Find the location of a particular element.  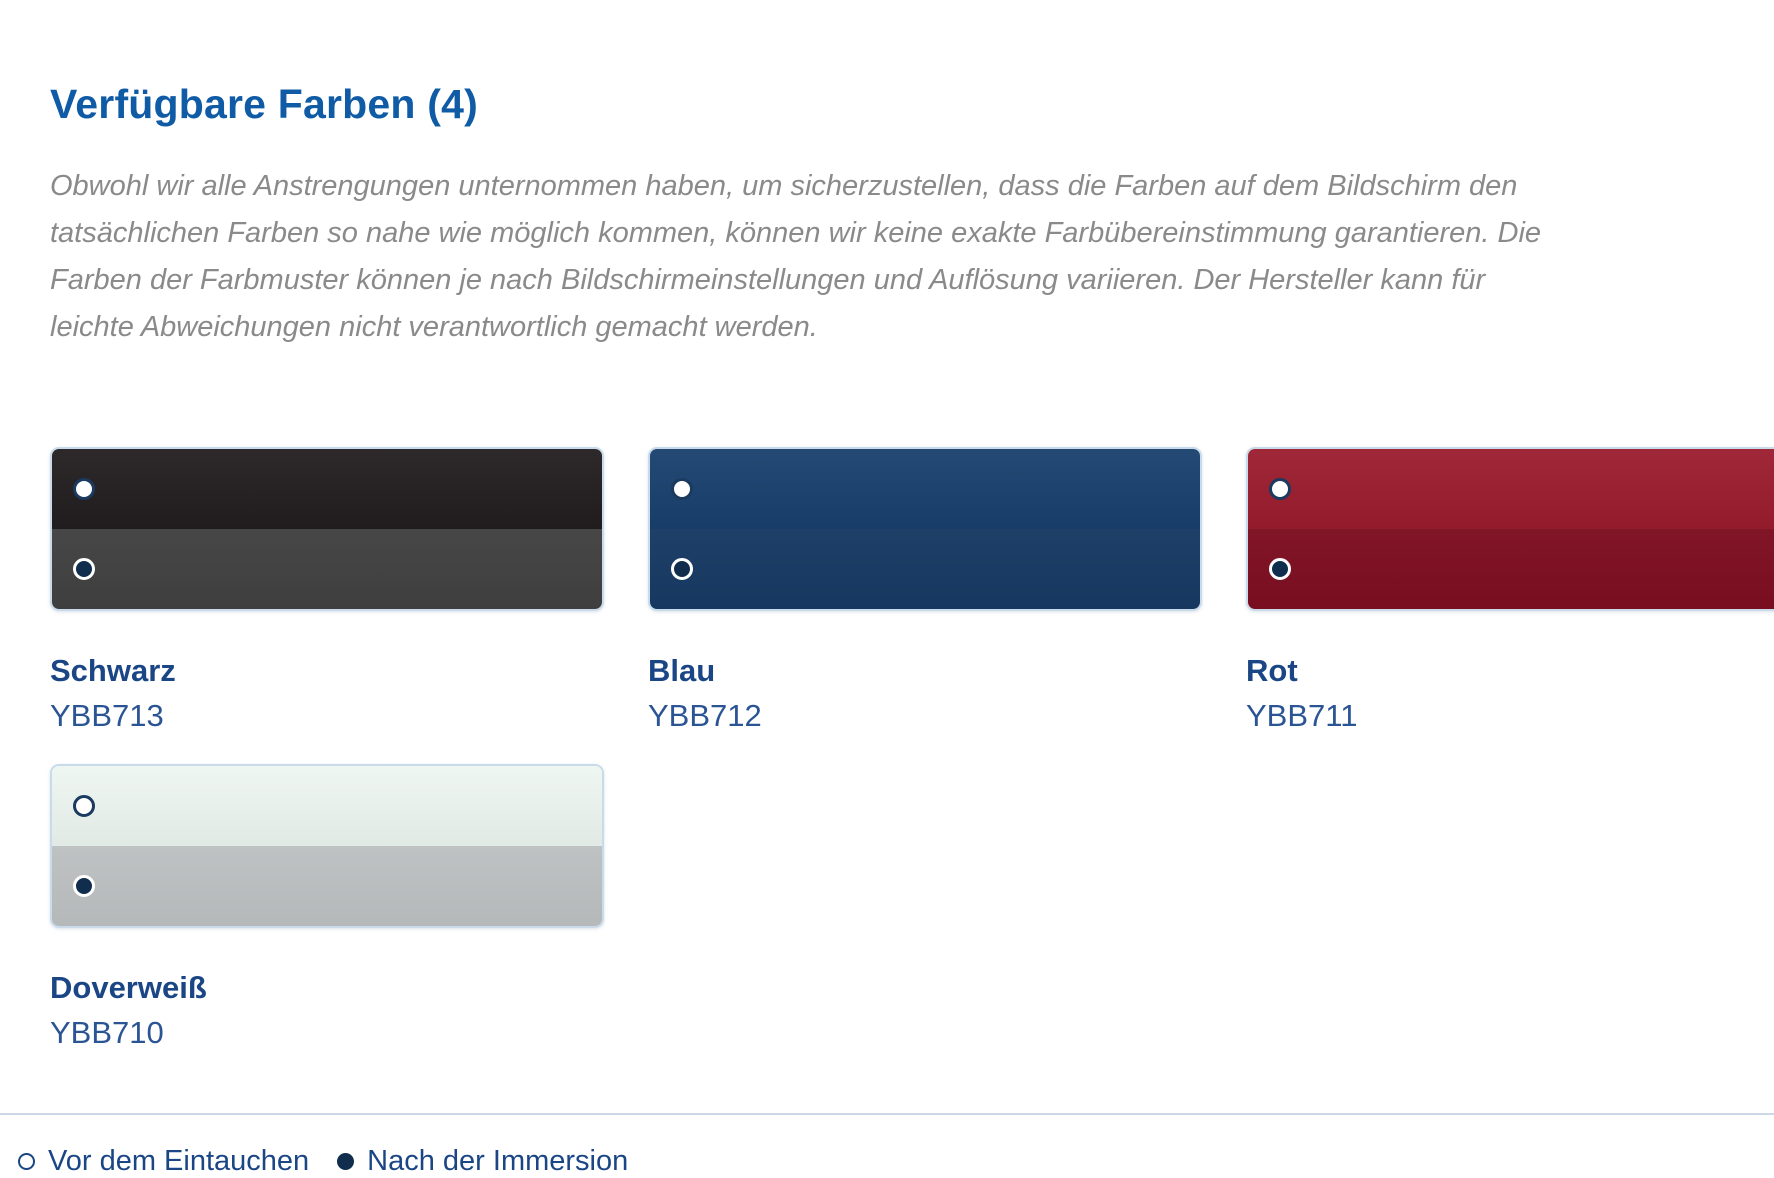

swatch-card-rot: Rot YBB711 is located at coordinates (1510, 590).